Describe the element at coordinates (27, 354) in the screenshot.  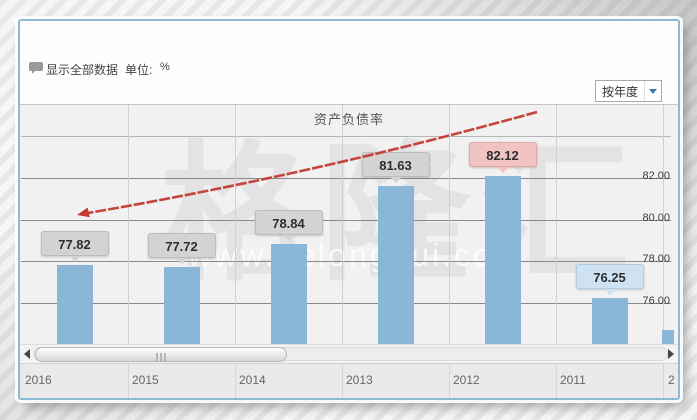
I see `scroll-left-arrow-icon` at that location.